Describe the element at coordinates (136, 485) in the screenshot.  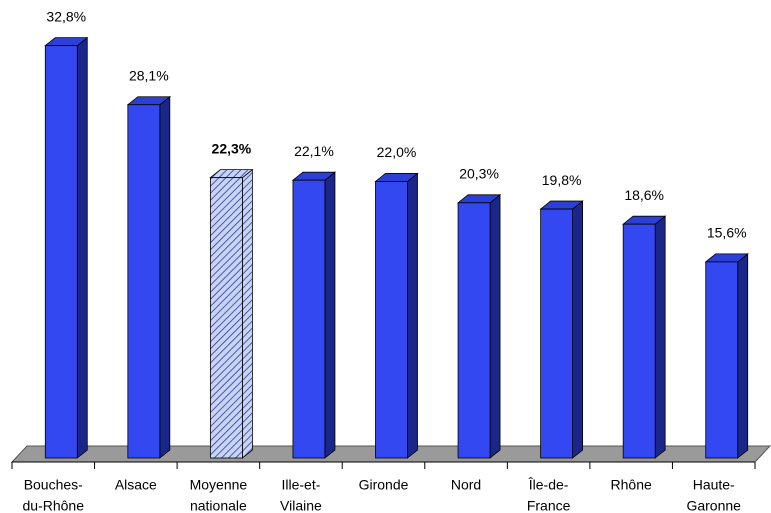
I see `x-tick-label: Alsace` at that location.